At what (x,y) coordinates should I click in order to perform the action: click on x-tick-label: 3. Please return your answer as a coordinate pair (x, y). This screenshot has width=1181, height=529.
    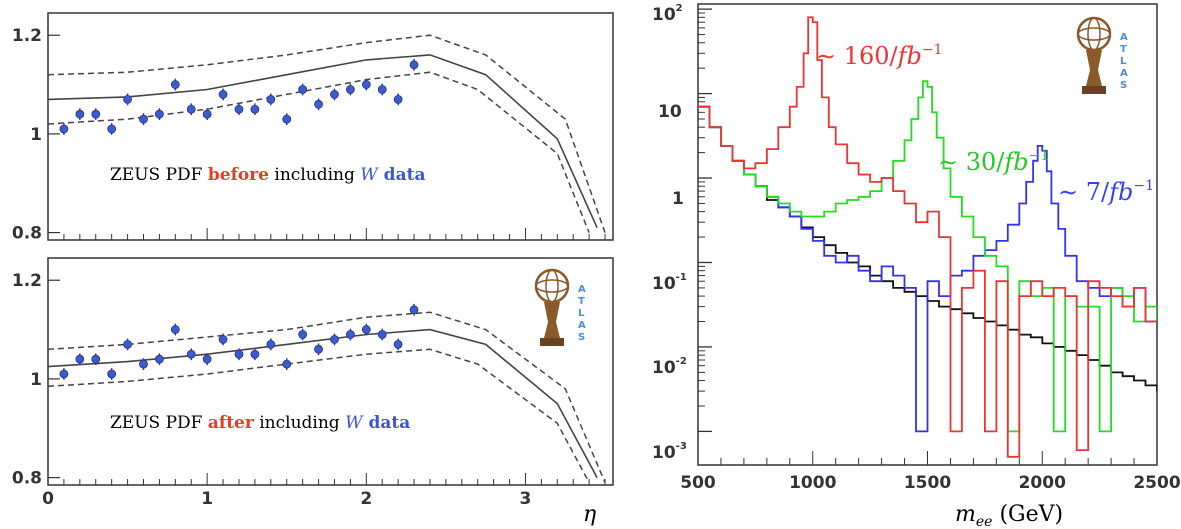
    Looking at the image, I should click on (526, 499).